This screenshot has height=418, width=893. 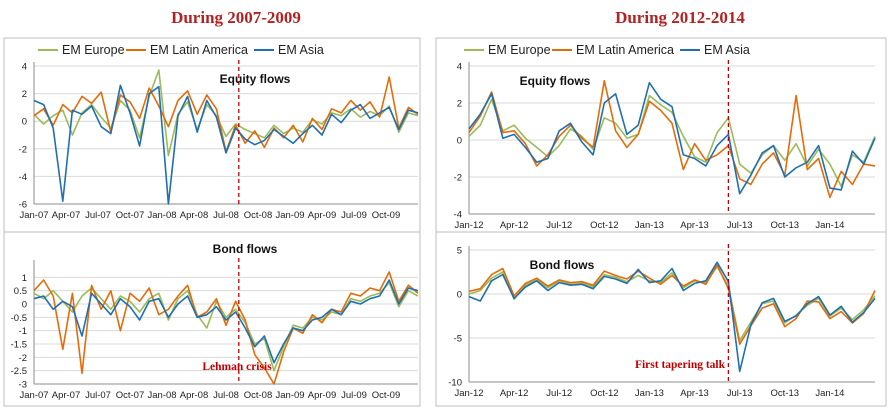 I want to click on event-annotation: First tapering talk, so click(x=680, y=365).